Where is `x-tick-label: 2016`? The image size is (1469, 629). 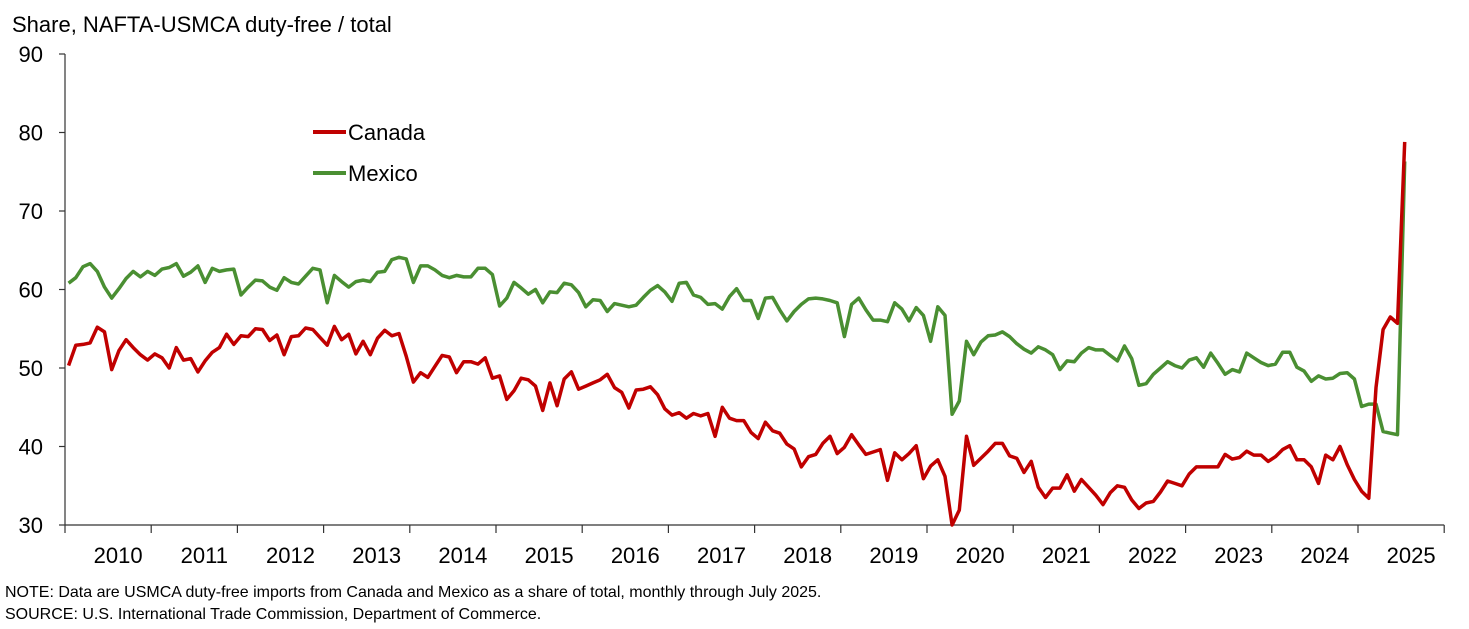
x-tick-label: 2016 is located at coordinates (635, 555).